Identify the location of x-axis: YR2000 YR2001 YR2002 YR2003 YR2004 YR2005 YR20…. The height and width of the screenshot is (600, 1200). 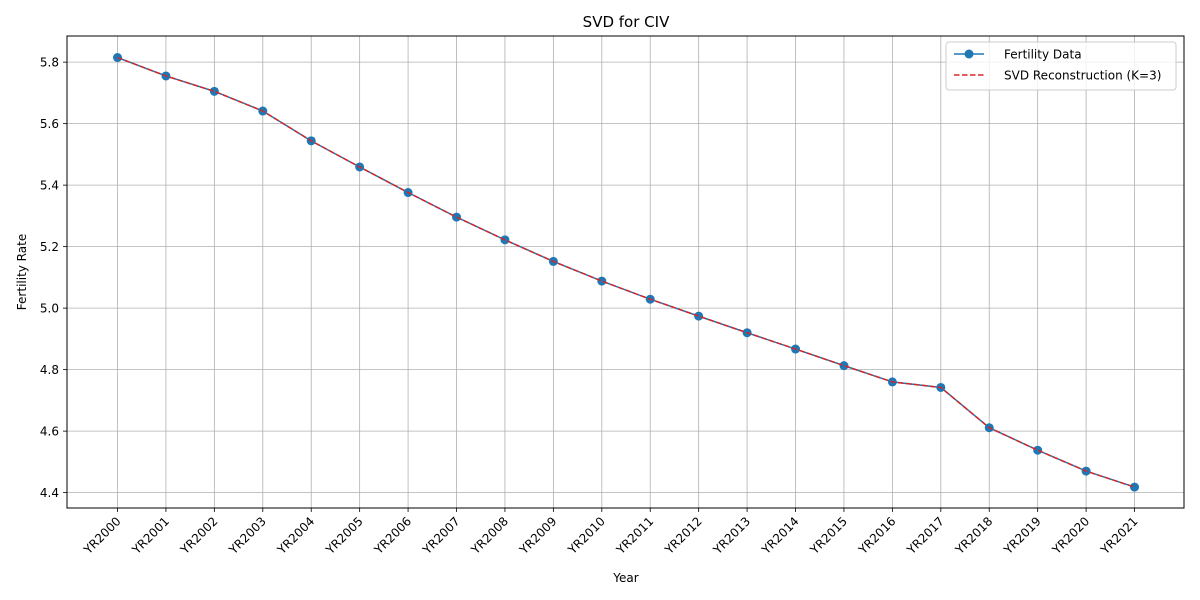
(610, 533).